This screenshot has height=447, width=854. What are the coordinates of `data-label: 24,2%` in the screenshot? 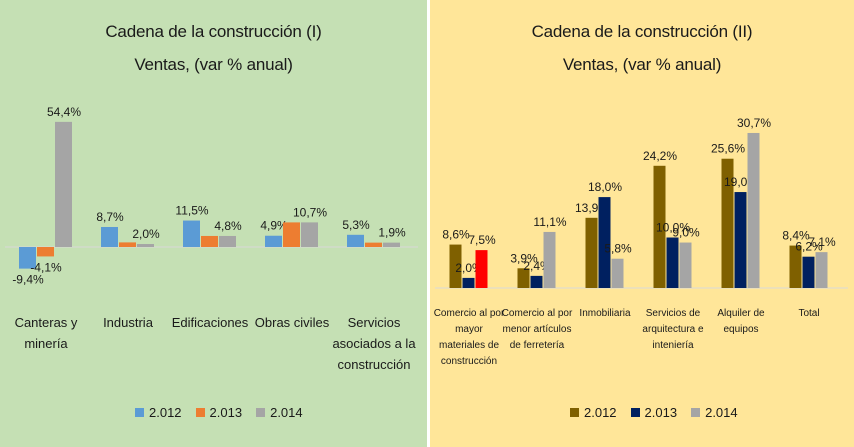 It's located at (660, 156).